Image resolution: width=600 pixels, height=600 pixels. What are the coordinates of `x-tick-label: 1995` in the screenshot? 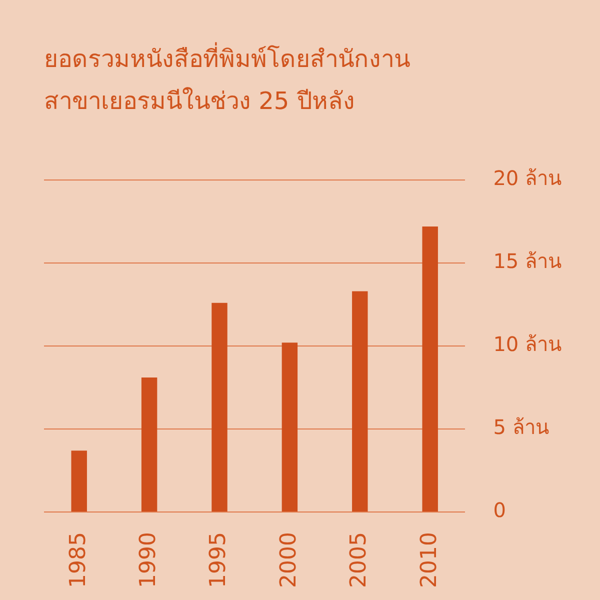 It's located at (219, 560).